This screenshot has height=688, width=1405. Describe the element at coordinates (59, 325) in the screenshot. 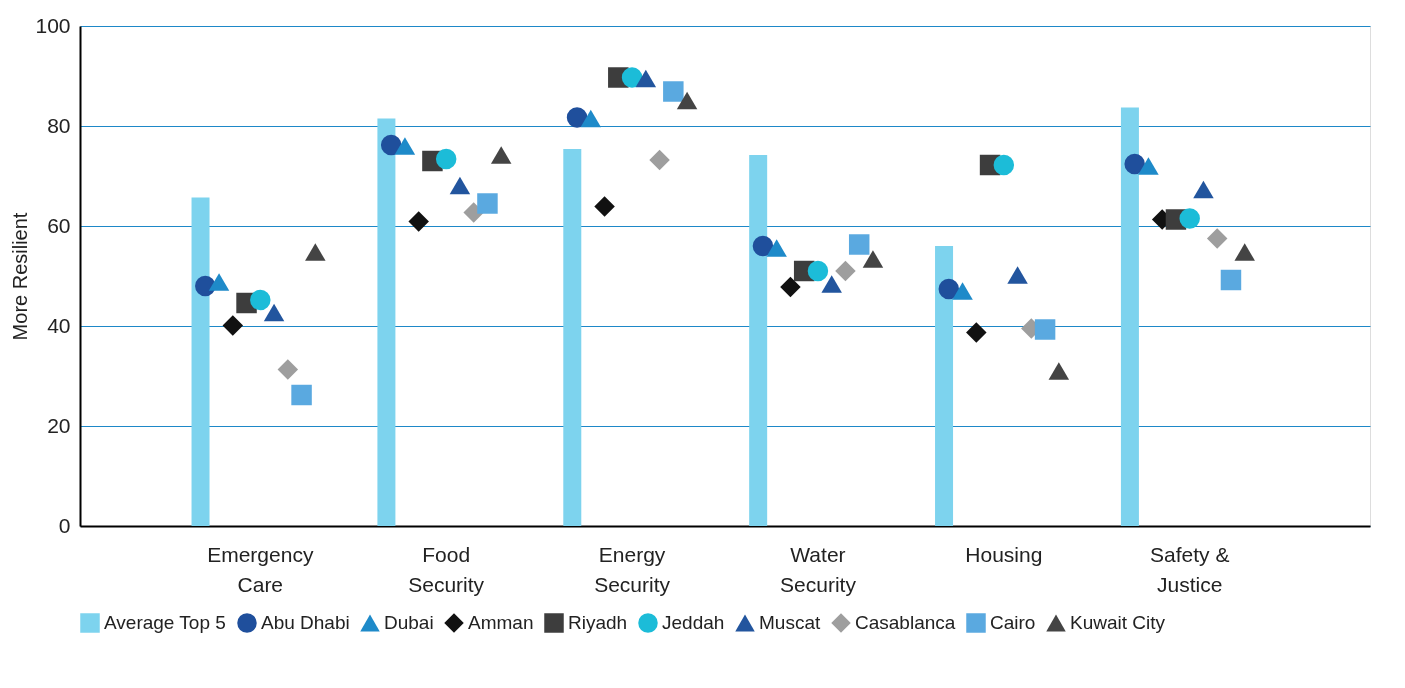

I see `y-tick-label: 40` at that location.